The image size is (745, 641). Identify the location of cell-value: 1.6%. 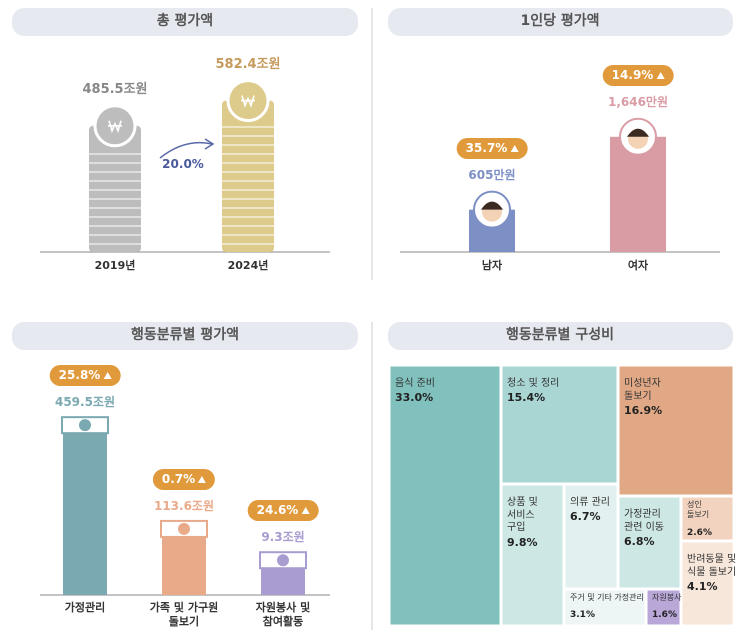
(664, 615).